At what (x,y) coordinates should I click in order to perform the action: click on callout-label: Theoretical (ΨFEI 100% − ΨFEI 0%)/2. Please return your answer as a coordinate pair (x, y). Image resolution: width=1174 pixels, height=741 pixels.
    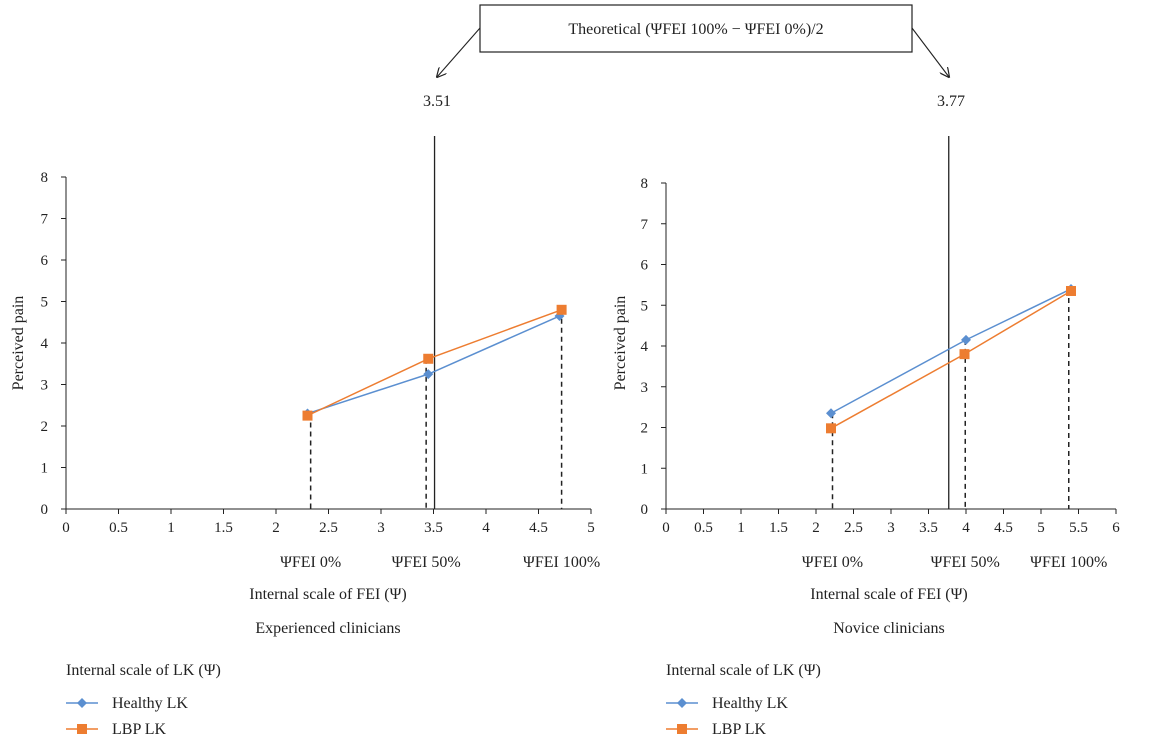
    Looking at the image, I should click on (695, 29).